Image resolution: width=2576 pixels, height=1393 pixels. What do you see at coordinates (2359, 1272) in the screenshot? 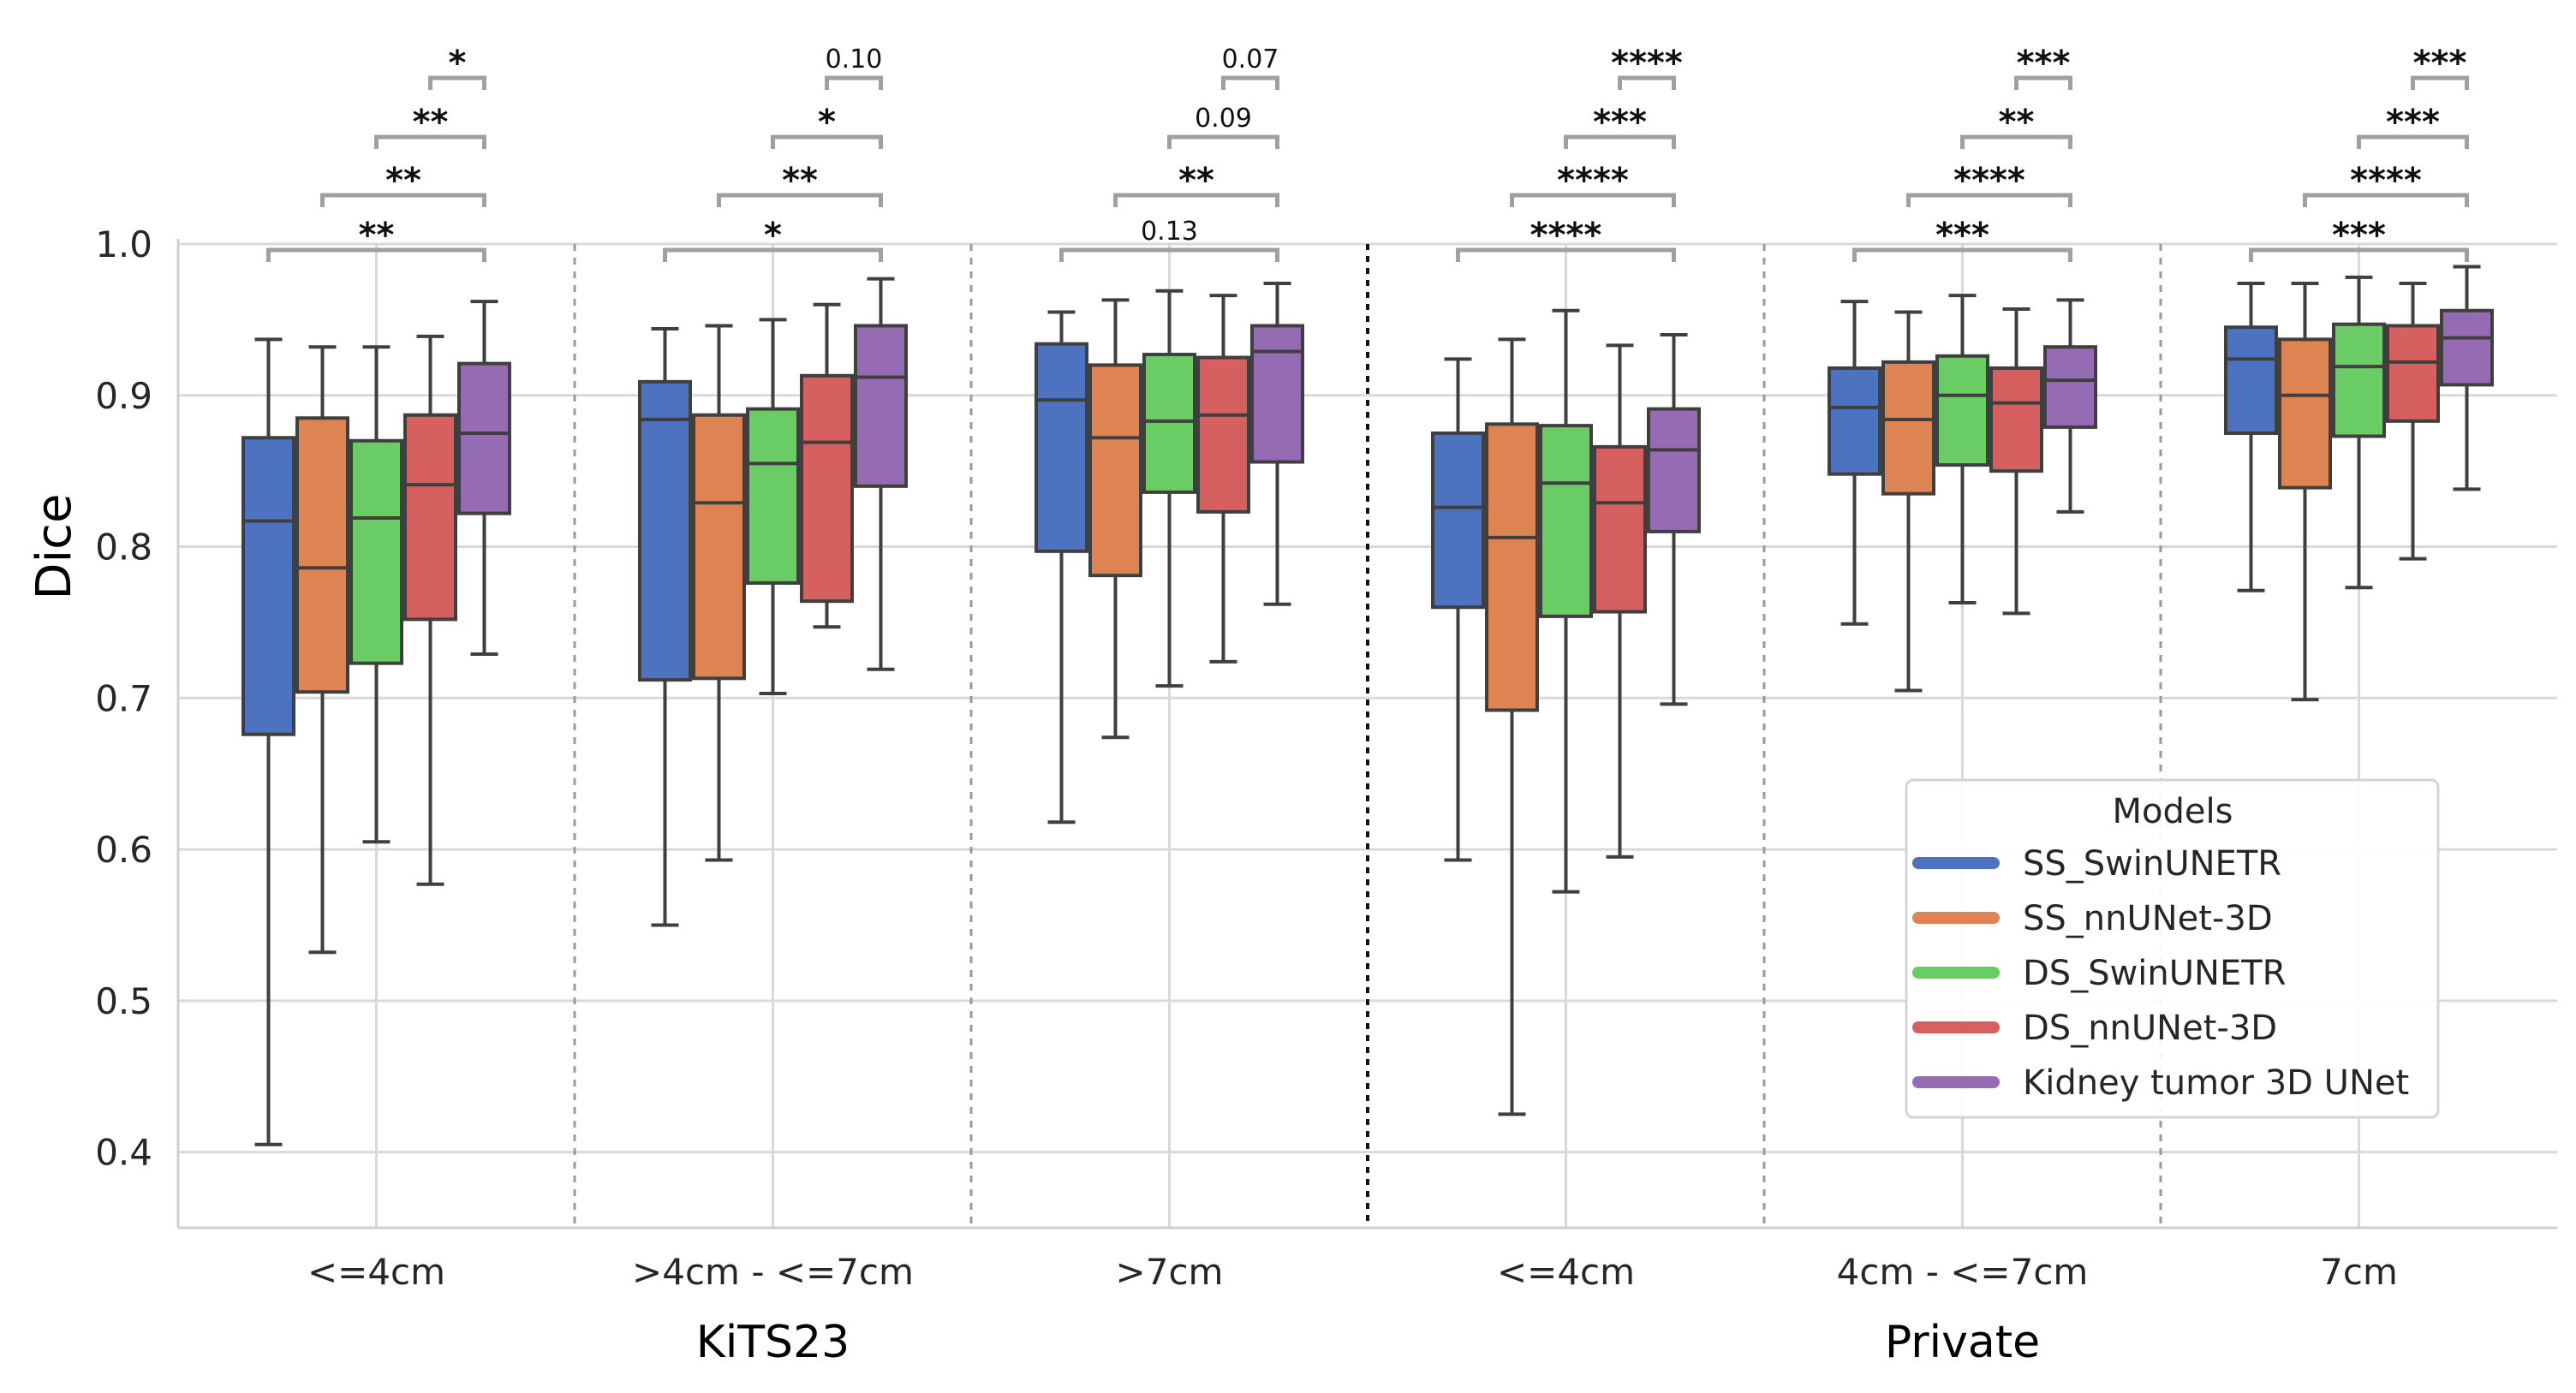
I see `x-tick-label: 7cm` at bounding box center [2359, 1272].